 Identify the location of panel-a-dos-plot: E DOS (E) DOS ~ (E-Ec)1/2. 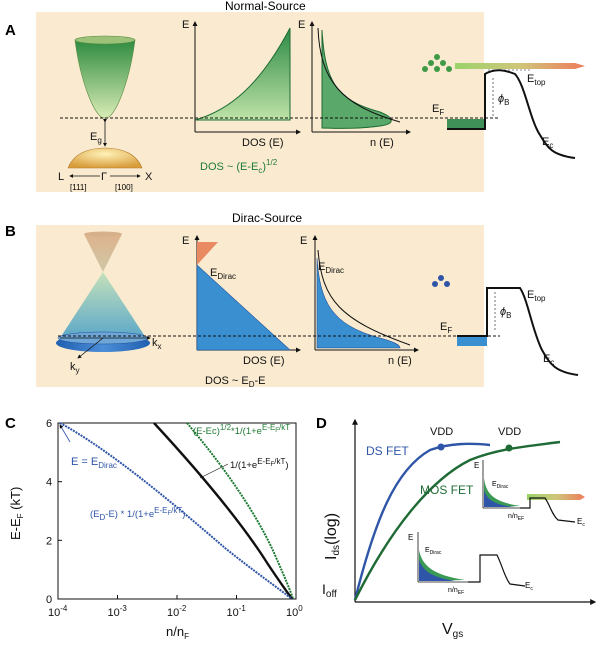
(241, 97).